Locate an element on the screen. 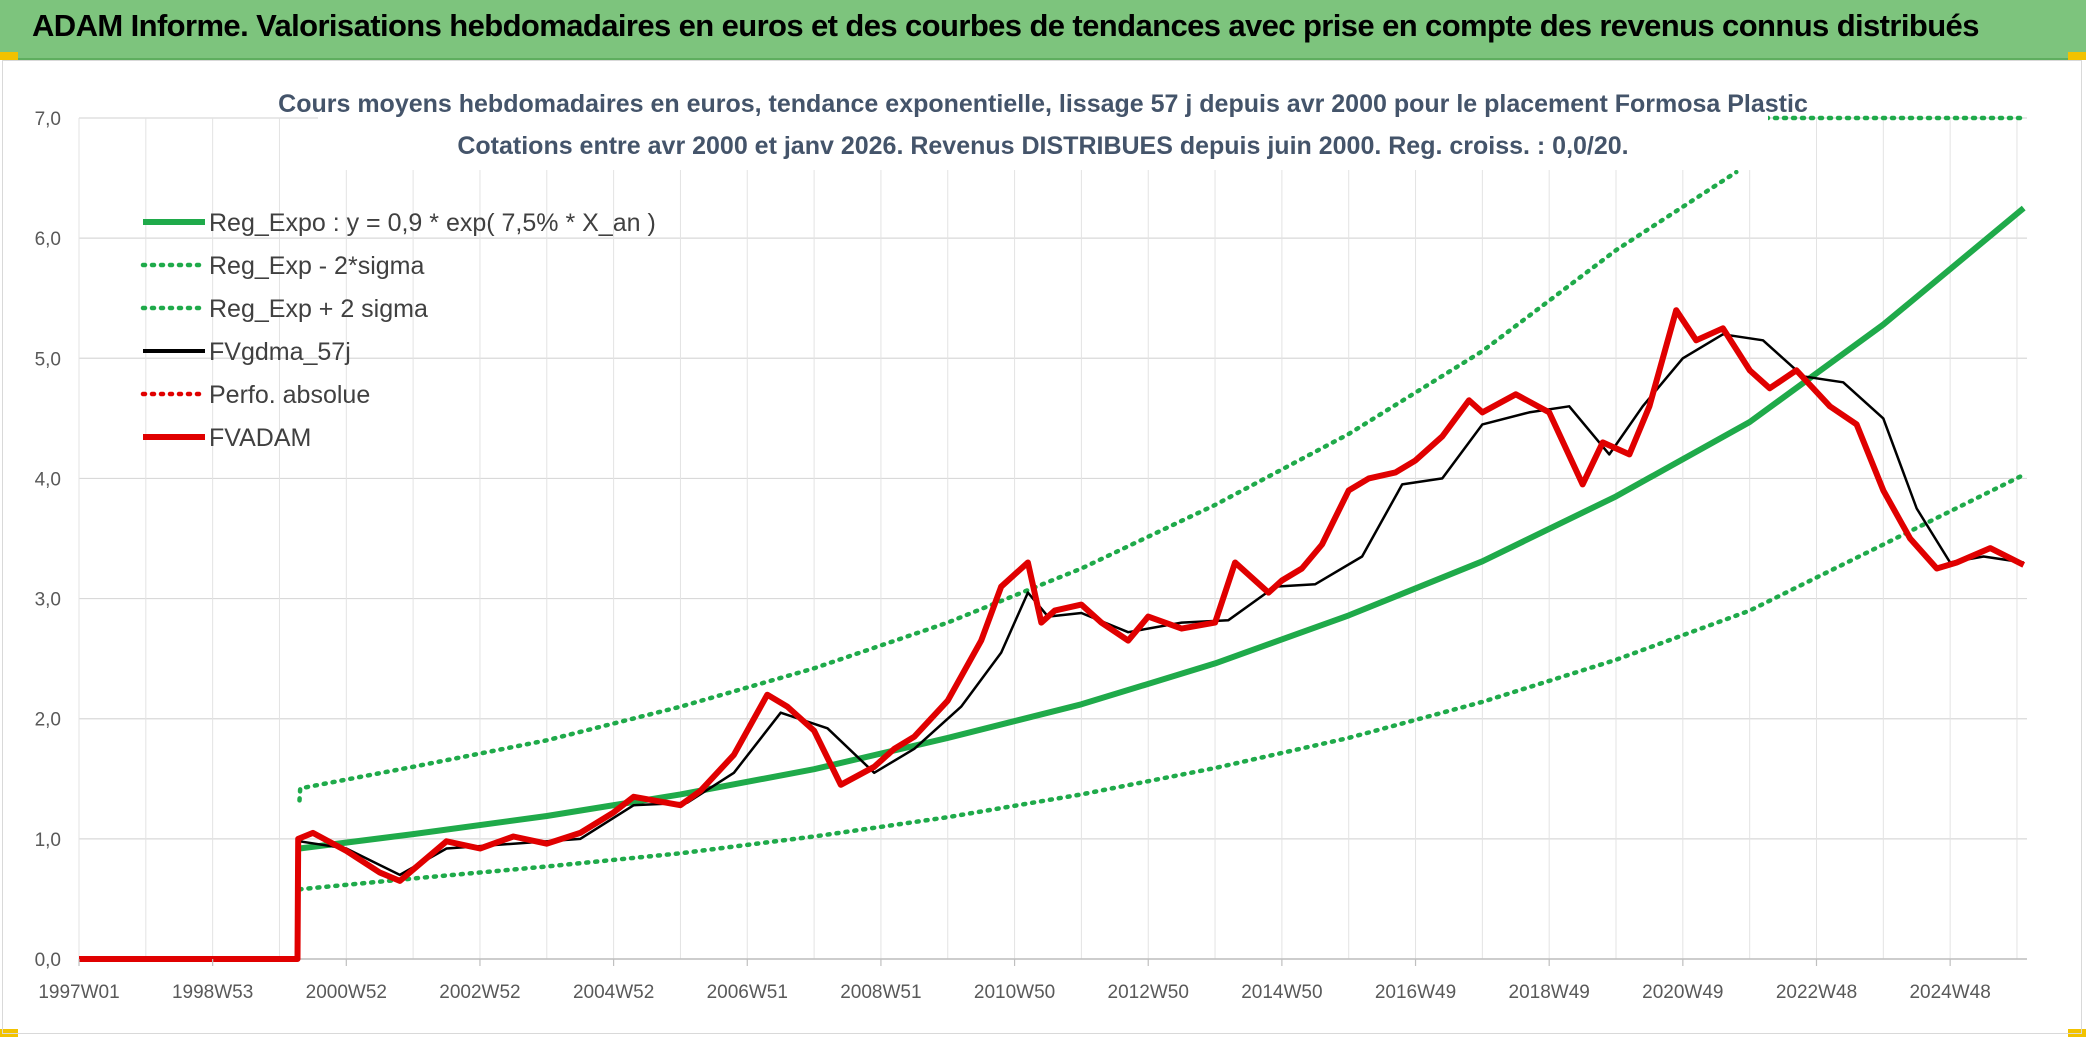 The image size is (2086, 1037). x-tick-label: 2020W49 is located at coordinates (1682, 992).